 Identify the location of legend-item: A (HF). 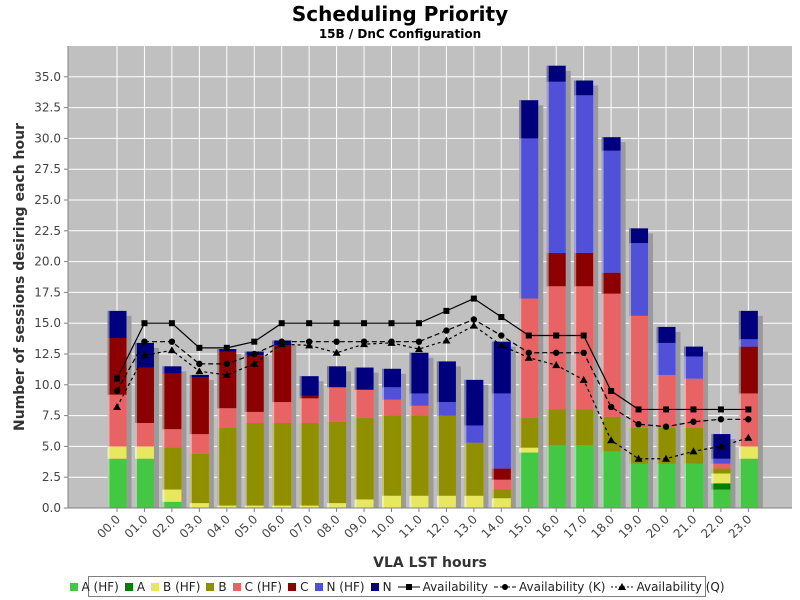
(94, 587).